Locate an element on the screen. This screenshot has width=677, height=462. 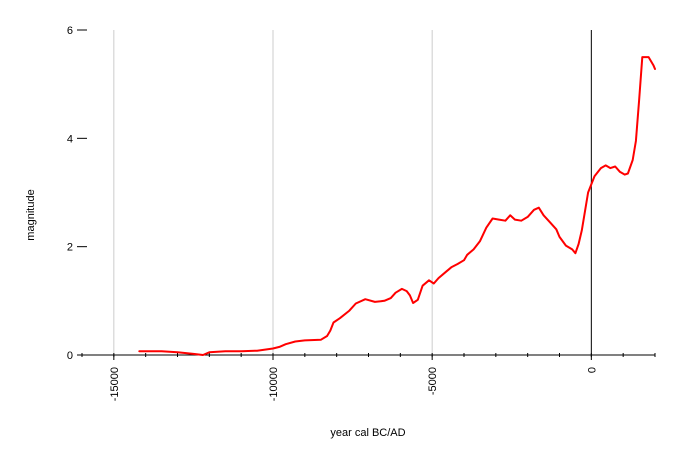
y-tick-label: 2 is located at coordinates (70, 248).